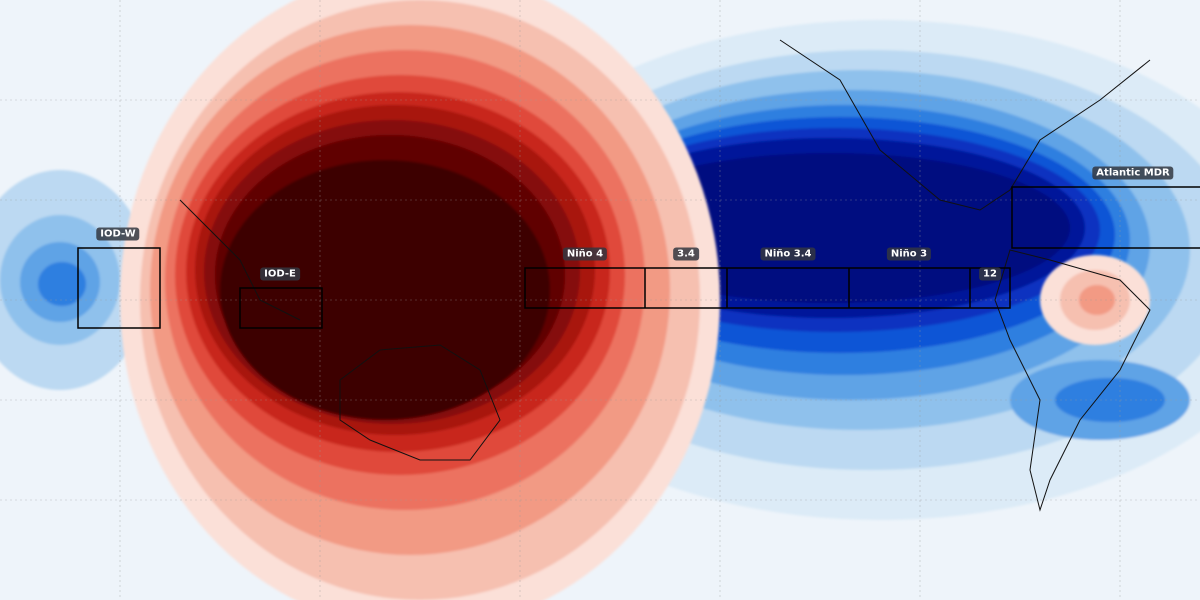 This screenshot has height=600, width=1200. What do you see at coordinates (585, 254) in the screenshot?
I see `region-label: Niño 4` at bounding box center [585, 254].